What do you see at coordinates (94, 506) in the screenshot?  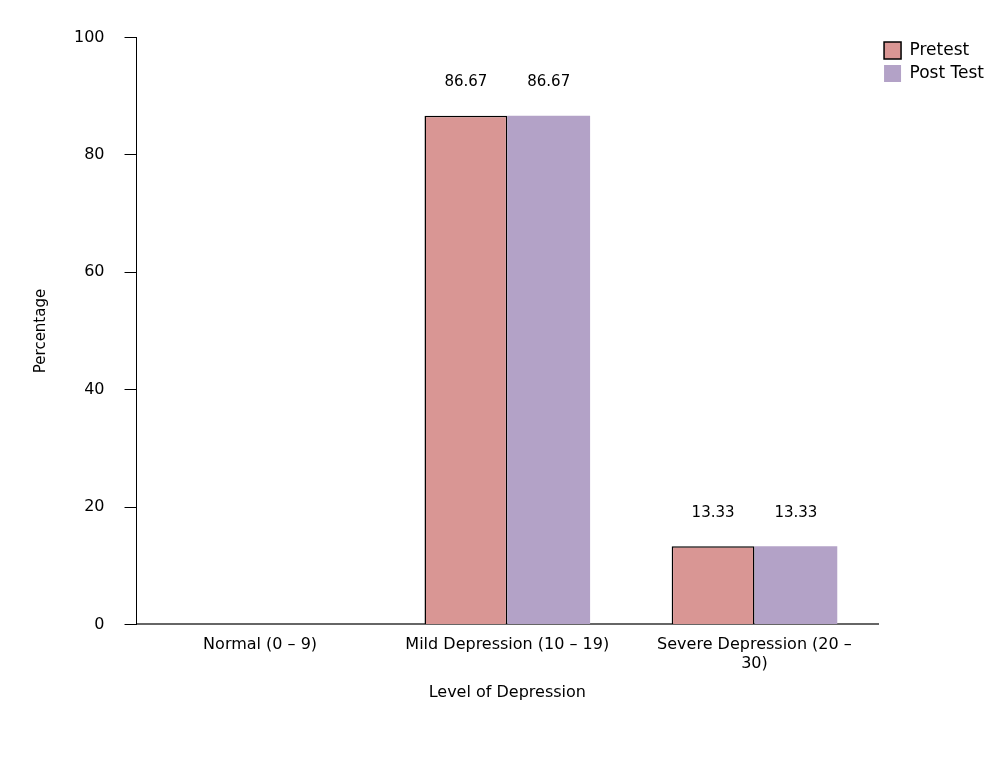 I see `y-tick-label: 20` at bounding box center [94, 506].